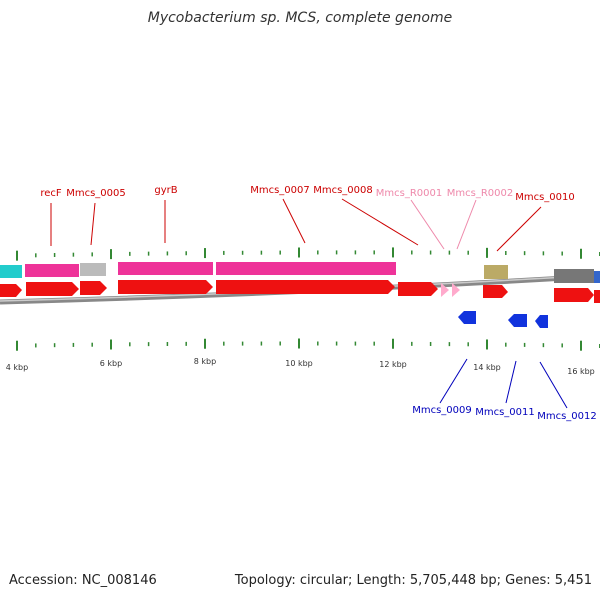  Describe the element at coordinates (427, 224) in the screenshot. I see `leader-r0001` at that location.